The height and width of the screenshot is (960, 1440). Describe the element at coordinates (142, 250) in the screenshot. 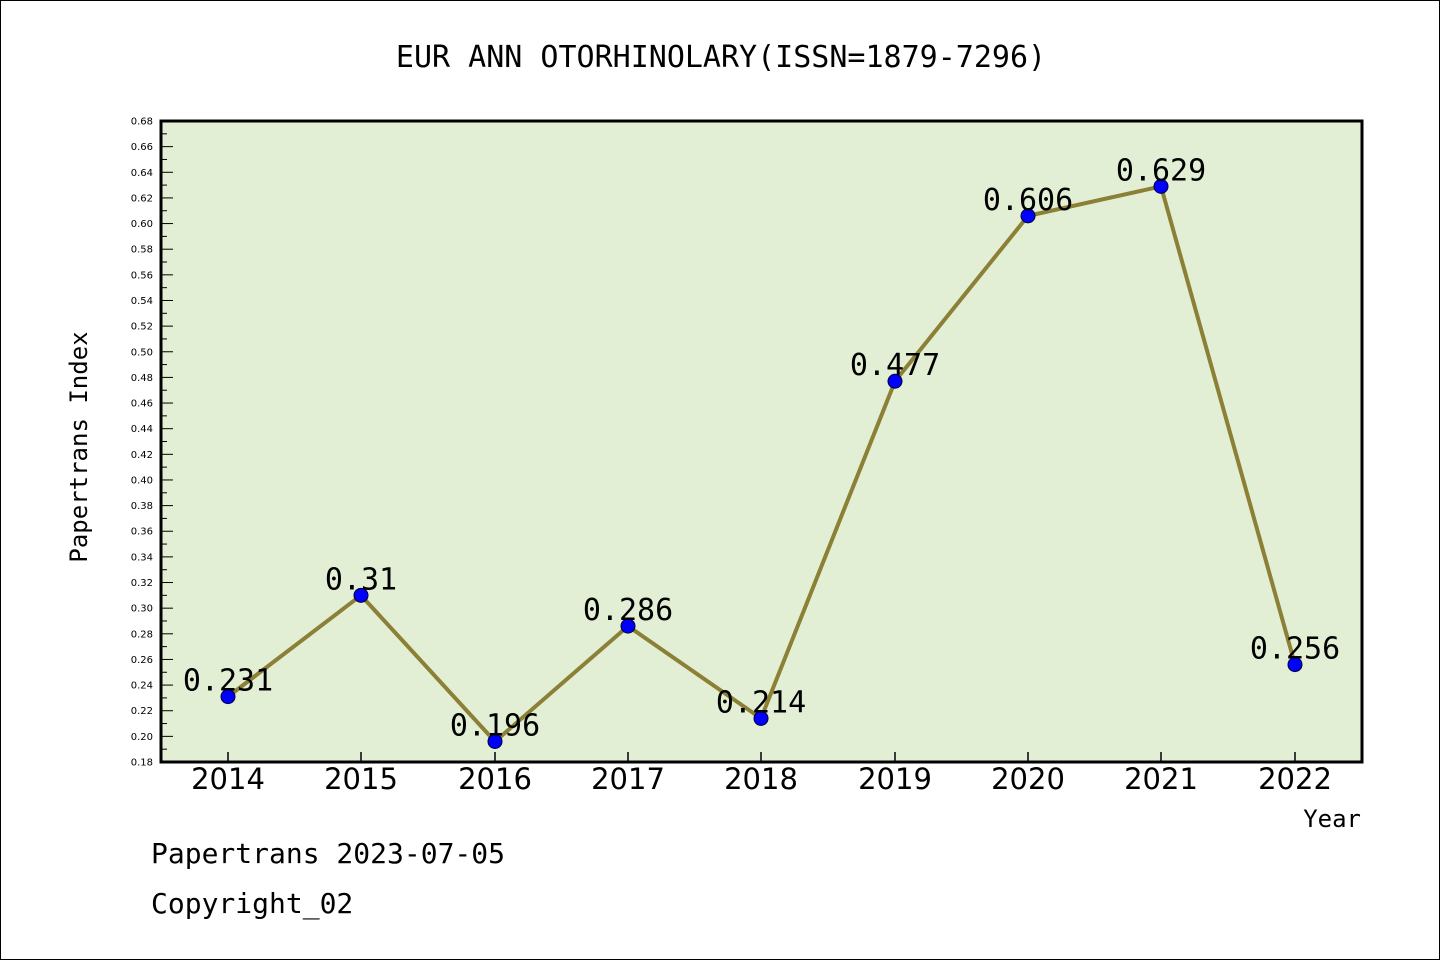

I see `y-tick-label: 0.58` at that location.